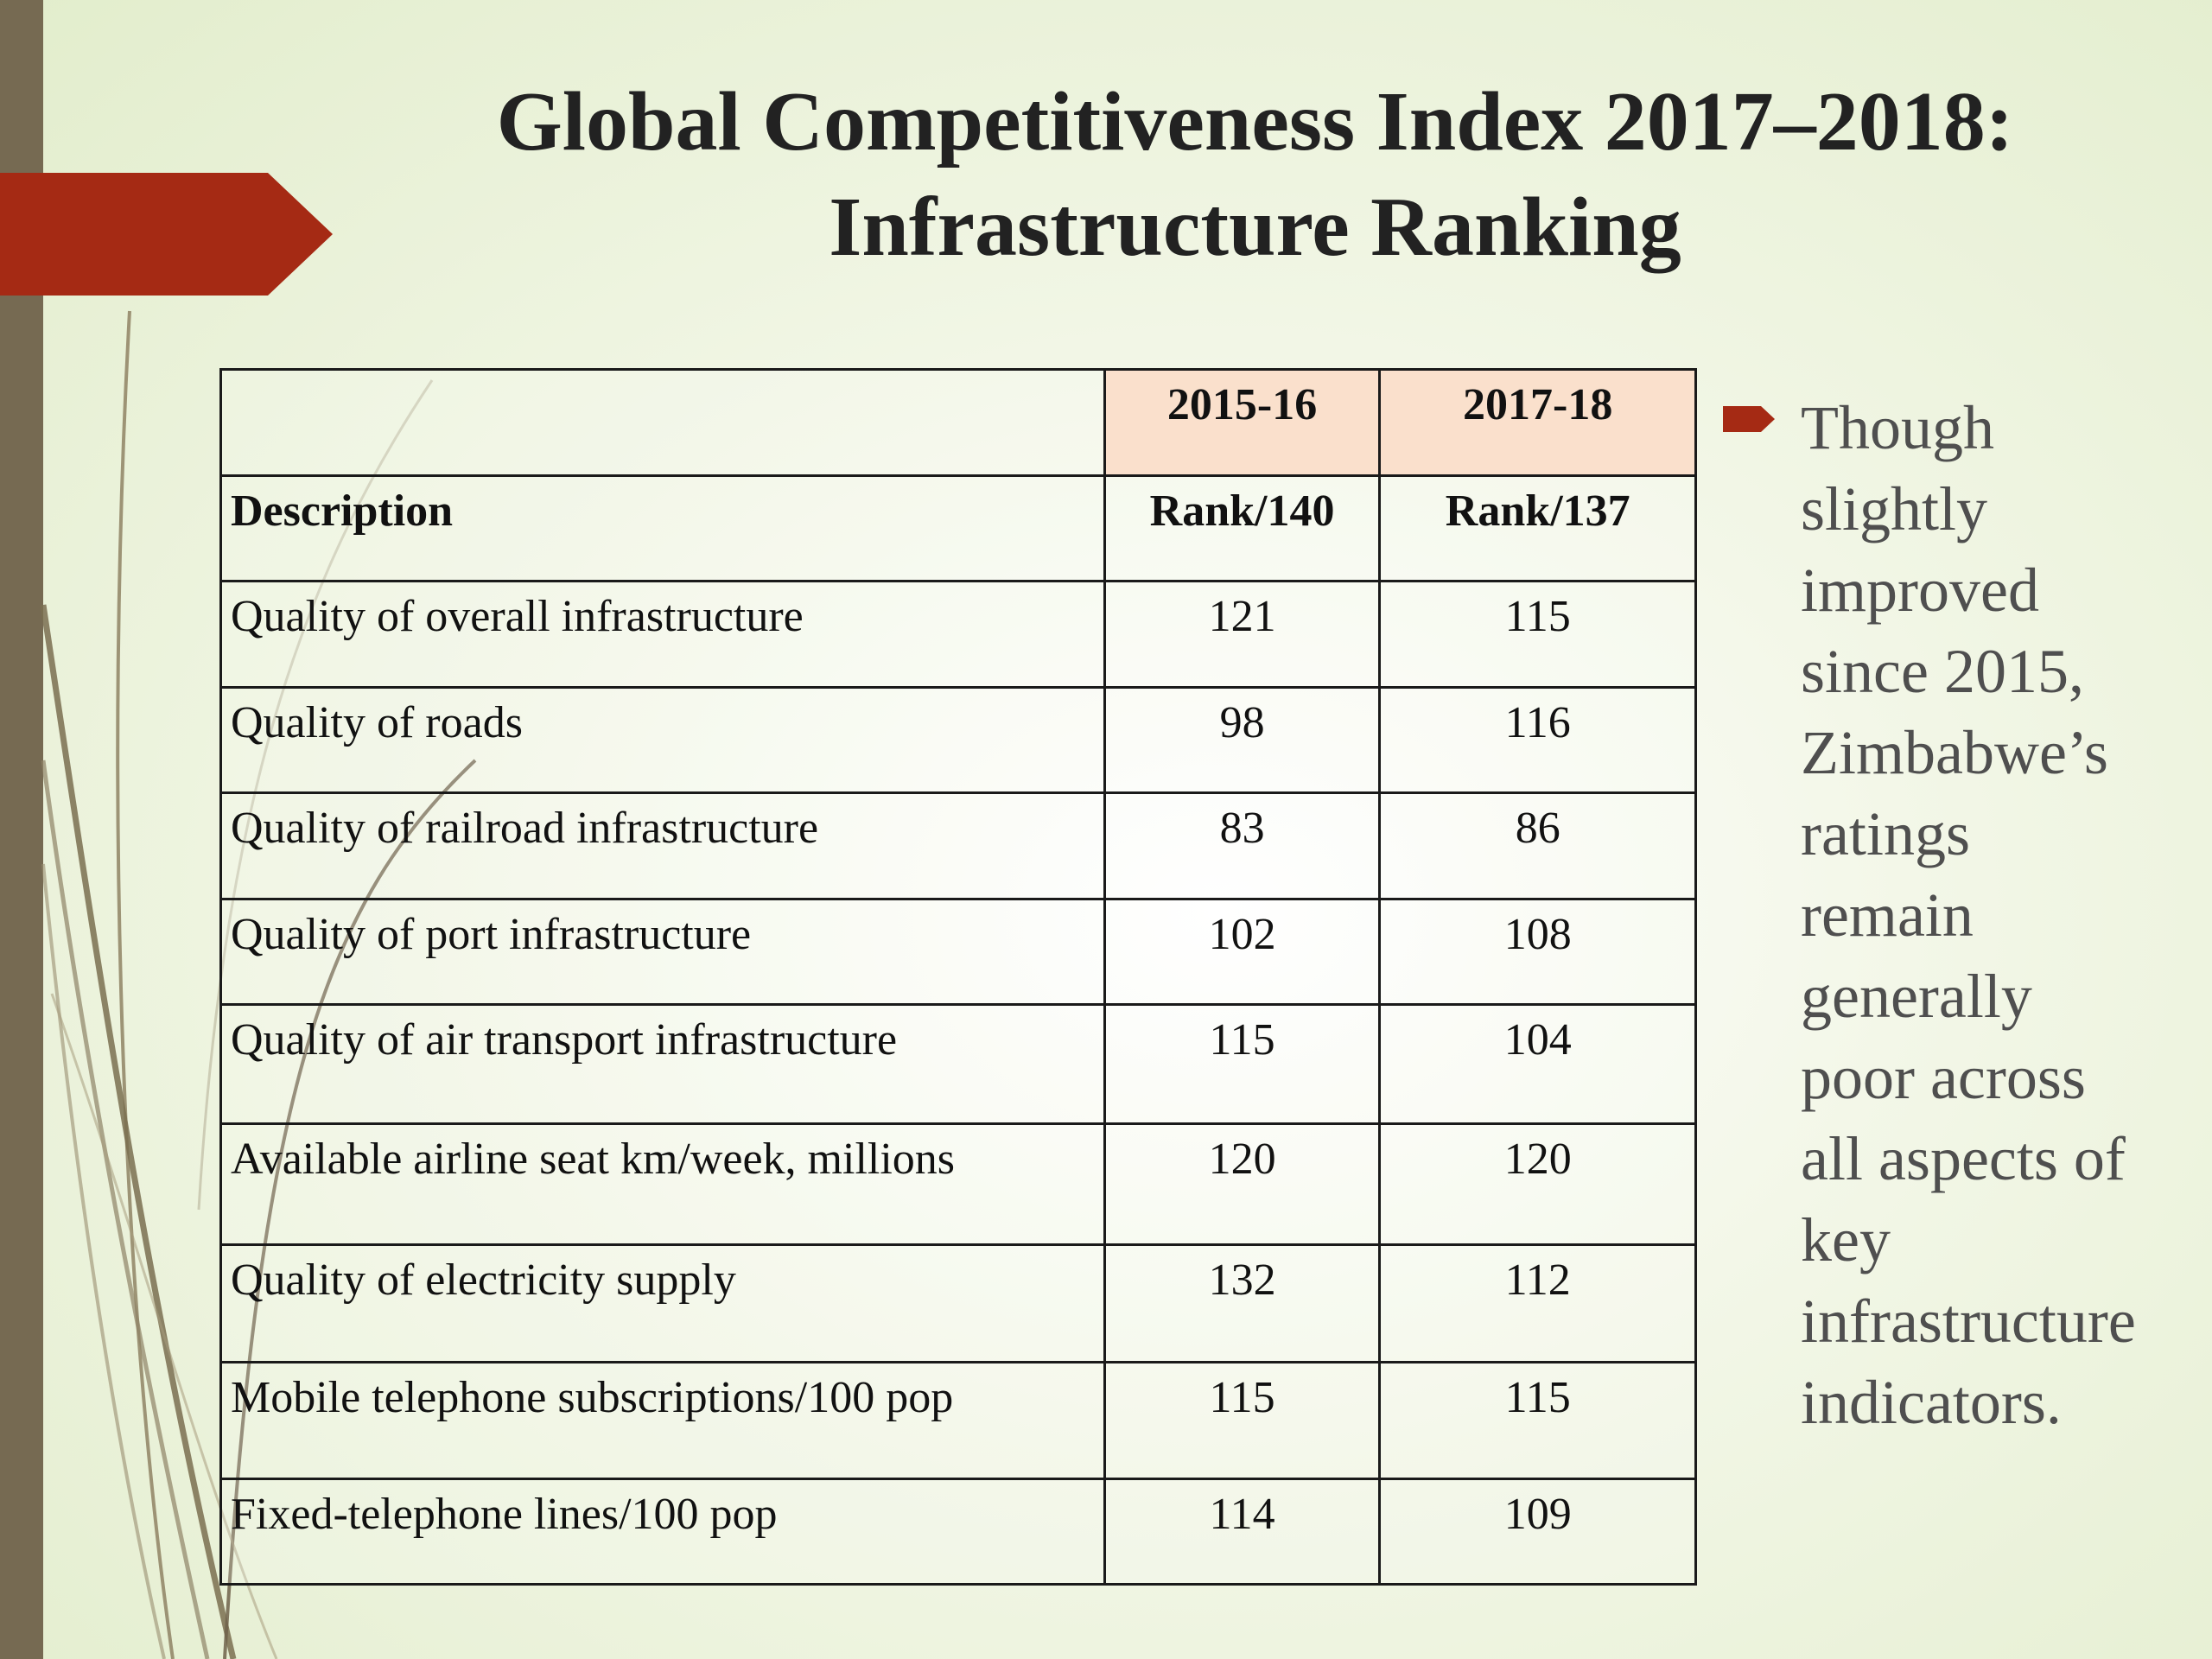  Describe the element at coordinates (662, 845) in the screenshot. I see `row-description: Quality of railroad infrastructure` at that location.